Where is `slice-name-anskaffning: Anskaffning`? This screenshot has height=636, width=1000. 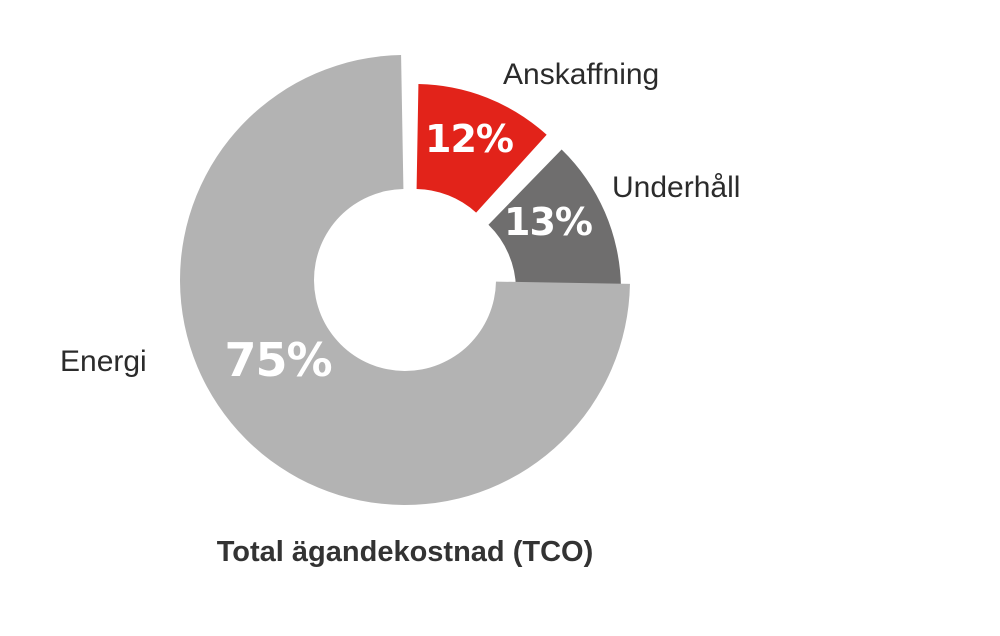 slice-name-anskaffning: Anskaffning is located at coordinates (581, 74).